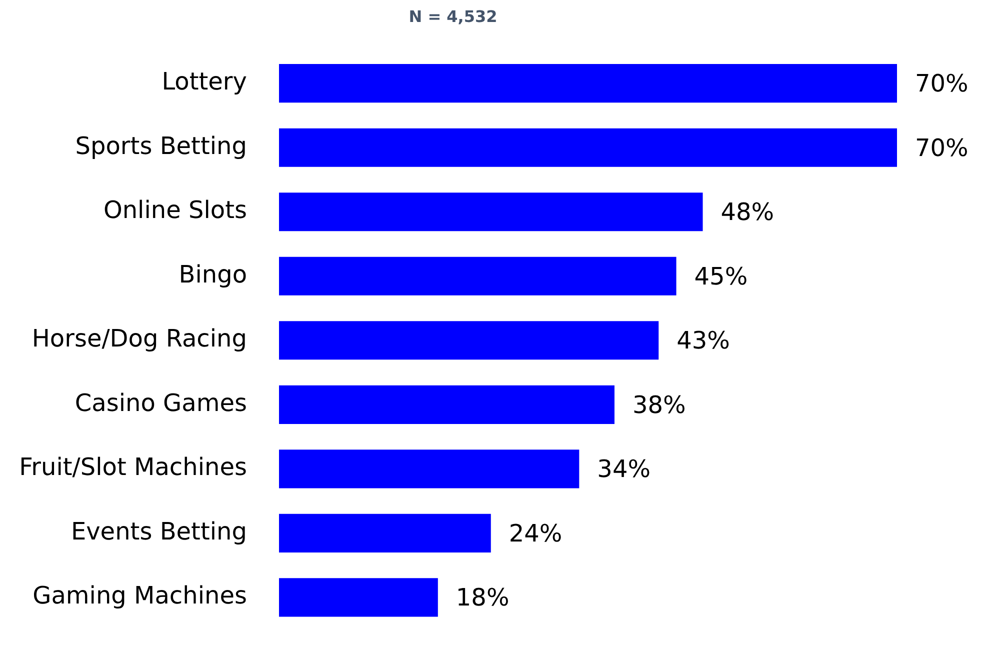 The image size is (988, 668). What do you see at coordinates (721, 276) in the screenshot?
I see `data-label: 45%` at bounding box center [721, 276].